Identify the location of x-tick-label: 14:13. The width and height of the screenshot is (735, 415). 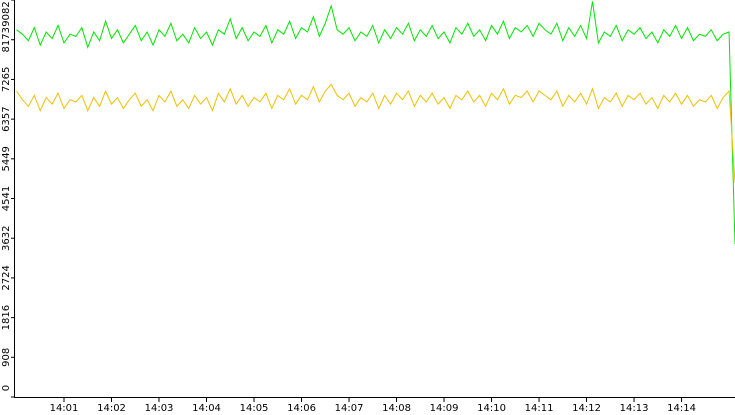
(634, 408).